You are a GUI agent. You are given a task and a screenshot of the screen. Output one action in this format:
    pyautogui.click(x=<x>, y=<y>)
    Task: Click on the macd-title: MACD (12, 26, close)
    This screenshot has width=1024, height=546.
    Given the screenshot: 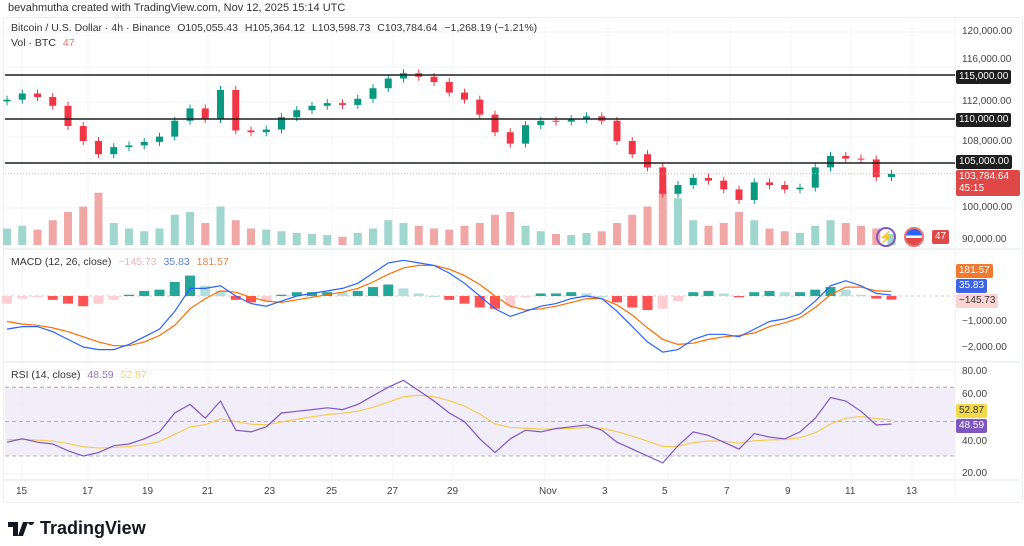 What is the action you would take?
    pyautogui.click(x=61, y=262)
    